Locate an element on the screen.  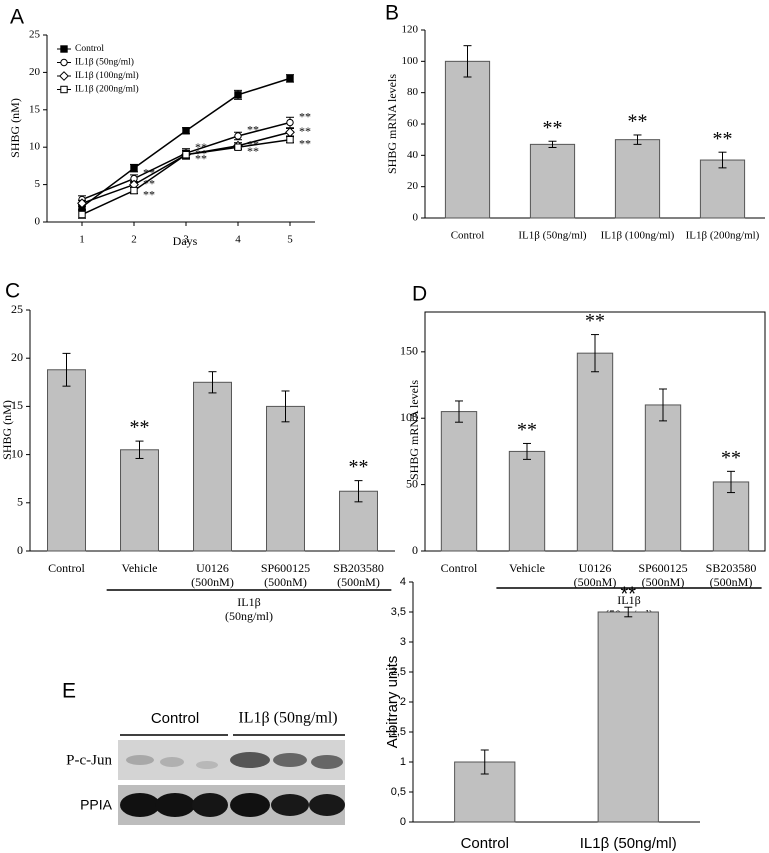
legend-label: Control is located at coordinates (89, 49).